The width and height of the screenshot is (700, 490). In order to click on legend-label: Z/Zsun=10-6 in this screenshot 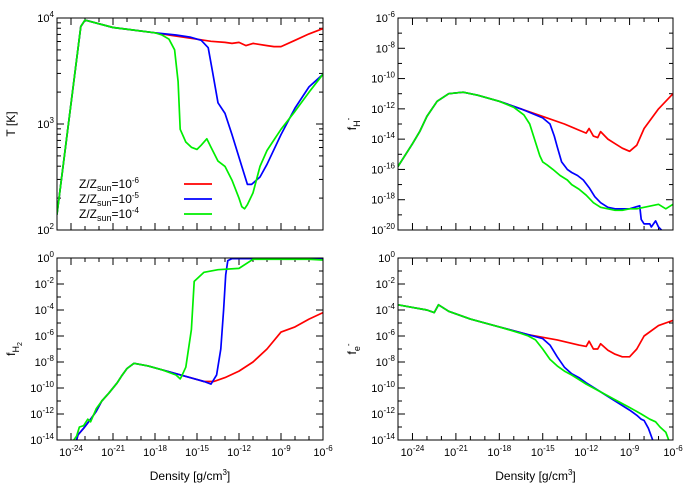, I will do `click(109, 184)`.